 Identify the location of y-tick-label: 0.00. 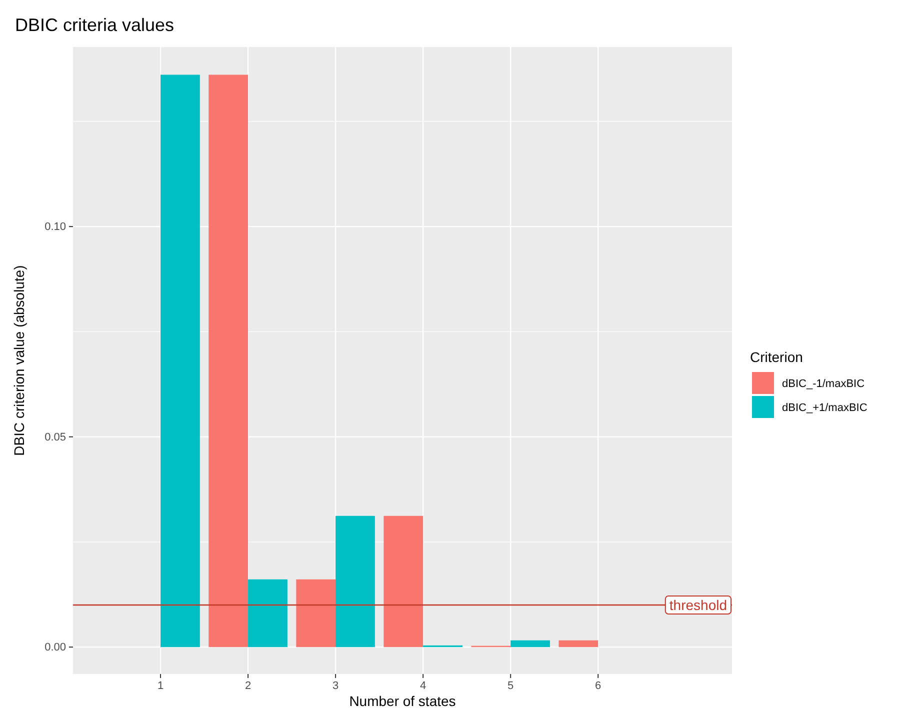
(55, 648).